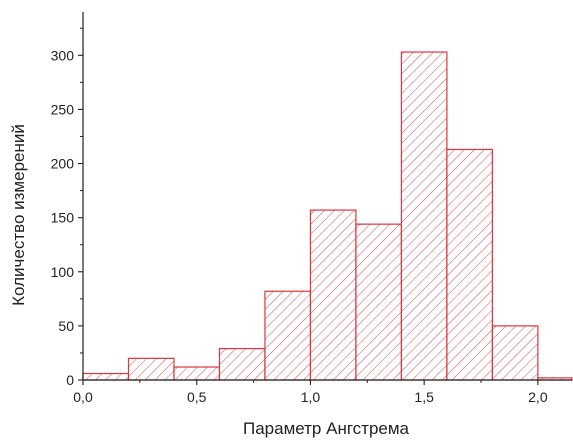 The width and height of the screenshot is (573, 441). What do you see at coordinates (424, 397) in the screenshot?
I see `x-tick-label-3: 1,5` at bounding box center [424, 397].